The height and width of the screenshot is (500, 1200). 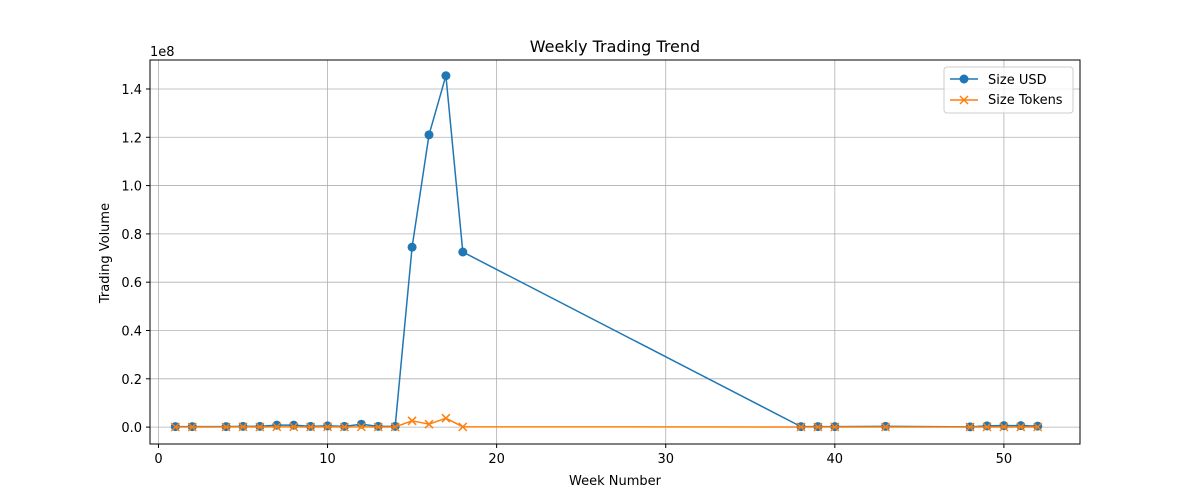 I want to click on y-axis-scale-label: 1e8, so click(x=162, y=52).